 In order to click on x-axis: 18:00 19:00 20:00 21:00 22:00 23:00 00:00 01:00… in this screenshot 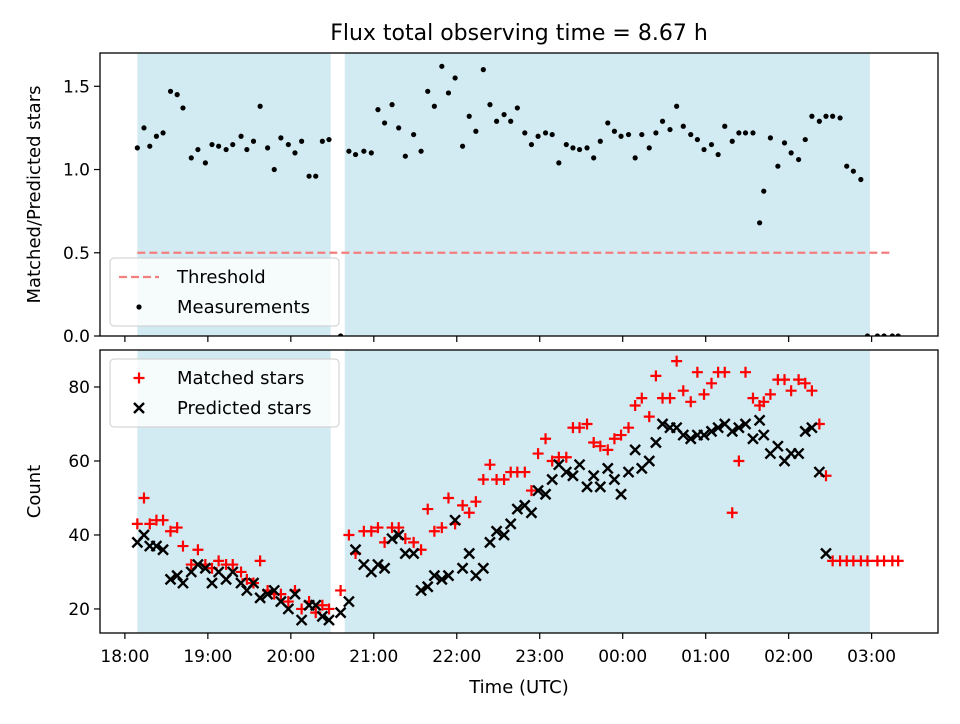, I will do `click(498, 657)`.